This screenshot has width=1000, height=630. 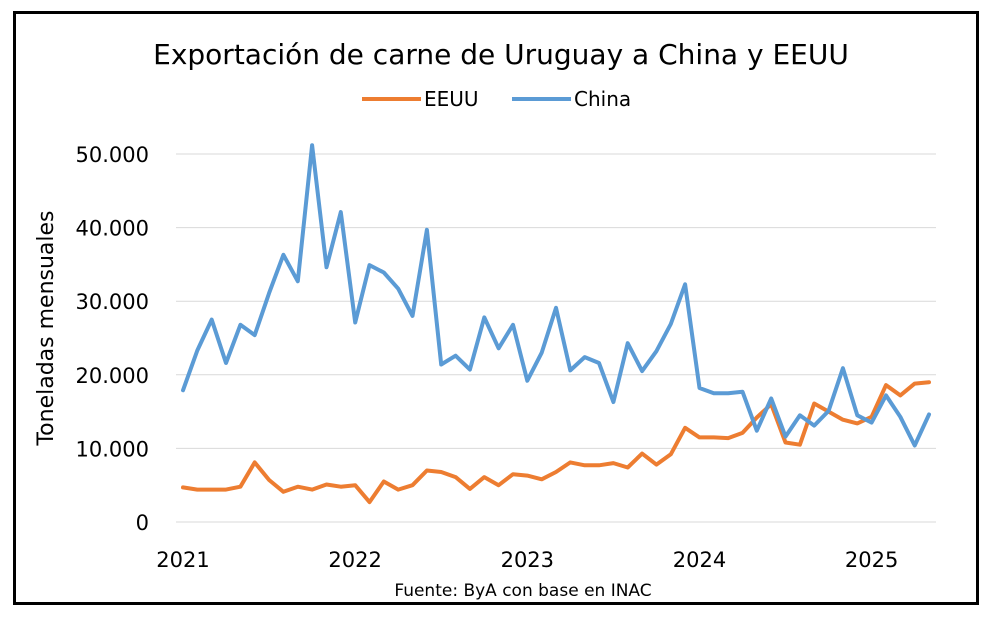 I want to click on y-tick-label: 10.000, so click(x=112, y=449).